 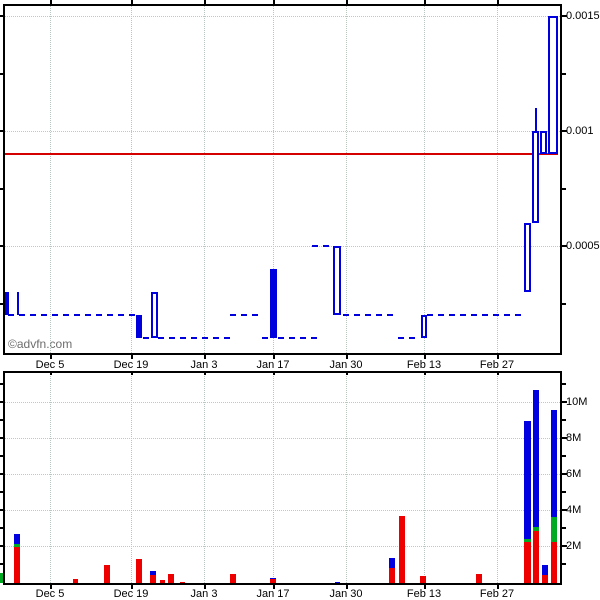 I want to click on advfn-watermark: ©advfn.com, so click(x=40, y=344).